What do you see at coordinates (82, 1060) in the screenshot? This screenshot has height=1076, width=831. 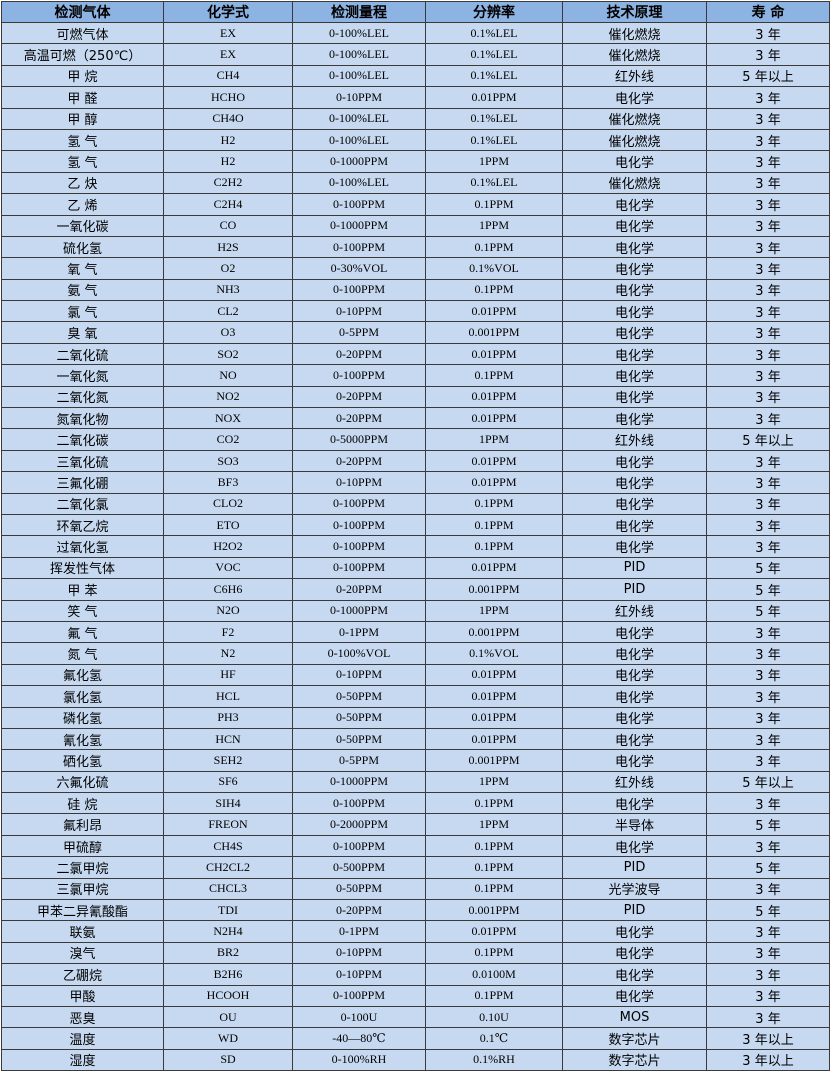 I see `cell-gas: 湿度` at bounding box center [82, 1060].